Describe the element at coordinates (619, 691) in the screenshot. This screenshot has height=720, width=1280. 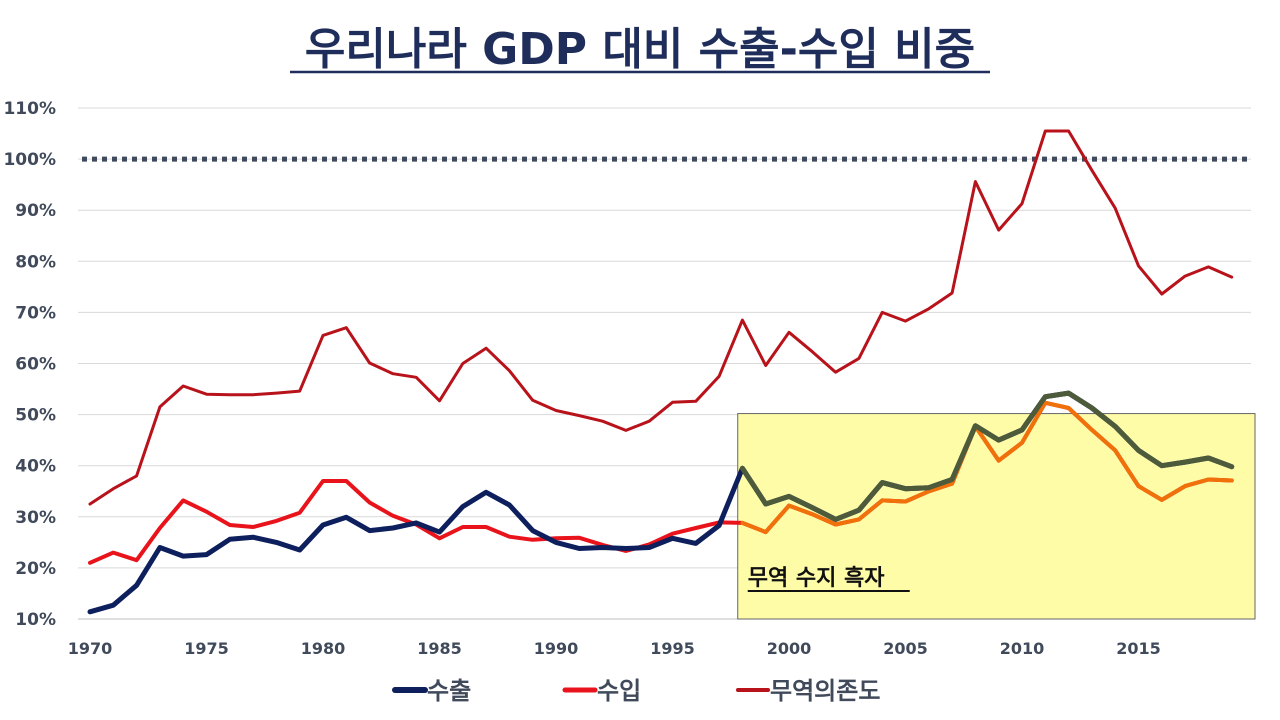
I see `legend-label: 수입` at that location.